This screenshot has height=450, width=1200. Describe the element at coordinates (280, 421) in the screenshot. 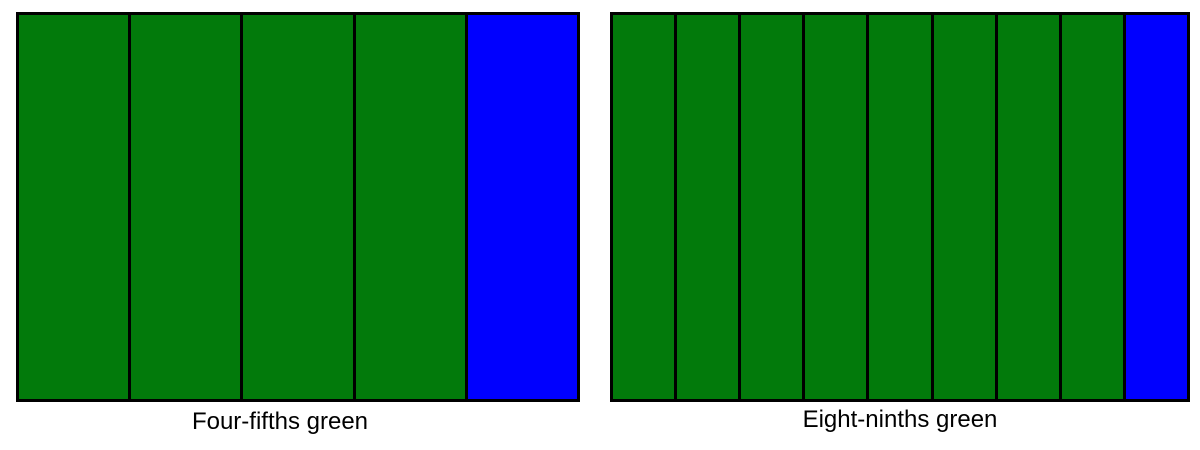

I see `caption-four-fifths: Four-fifths green` at that location.